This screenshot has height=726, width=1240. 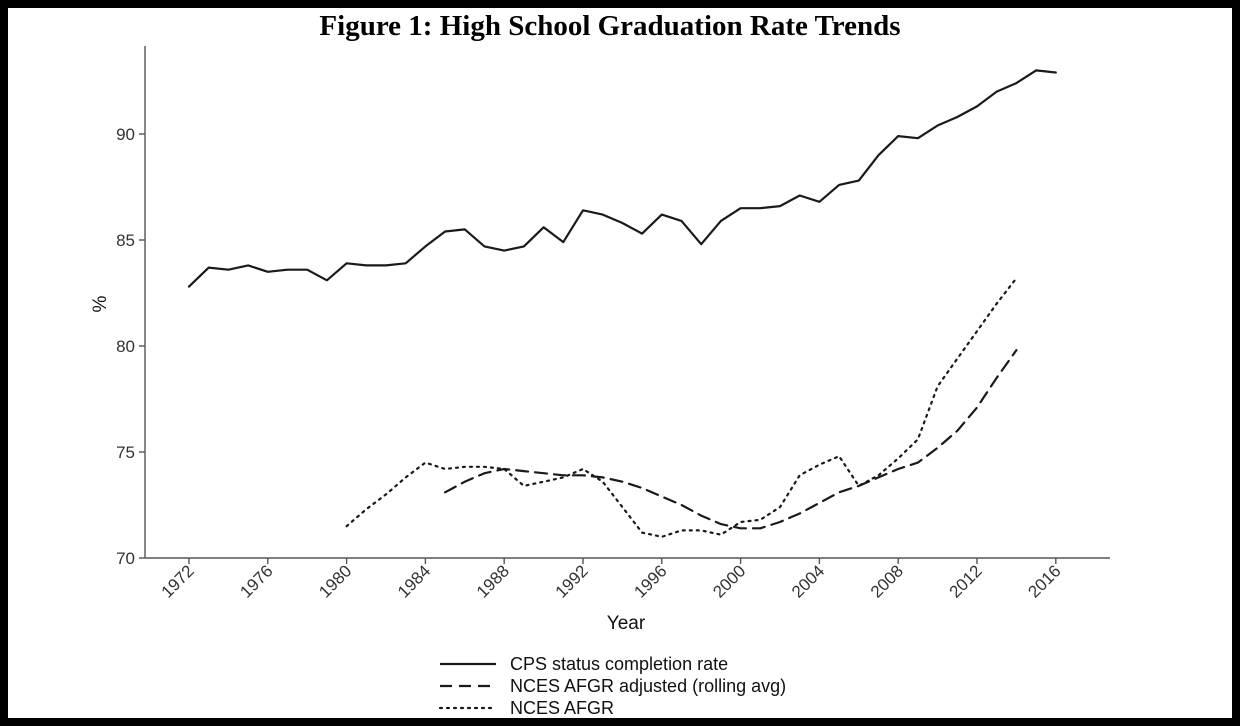 I want to click on y-axis-title: %, so click(x=100, y=303).